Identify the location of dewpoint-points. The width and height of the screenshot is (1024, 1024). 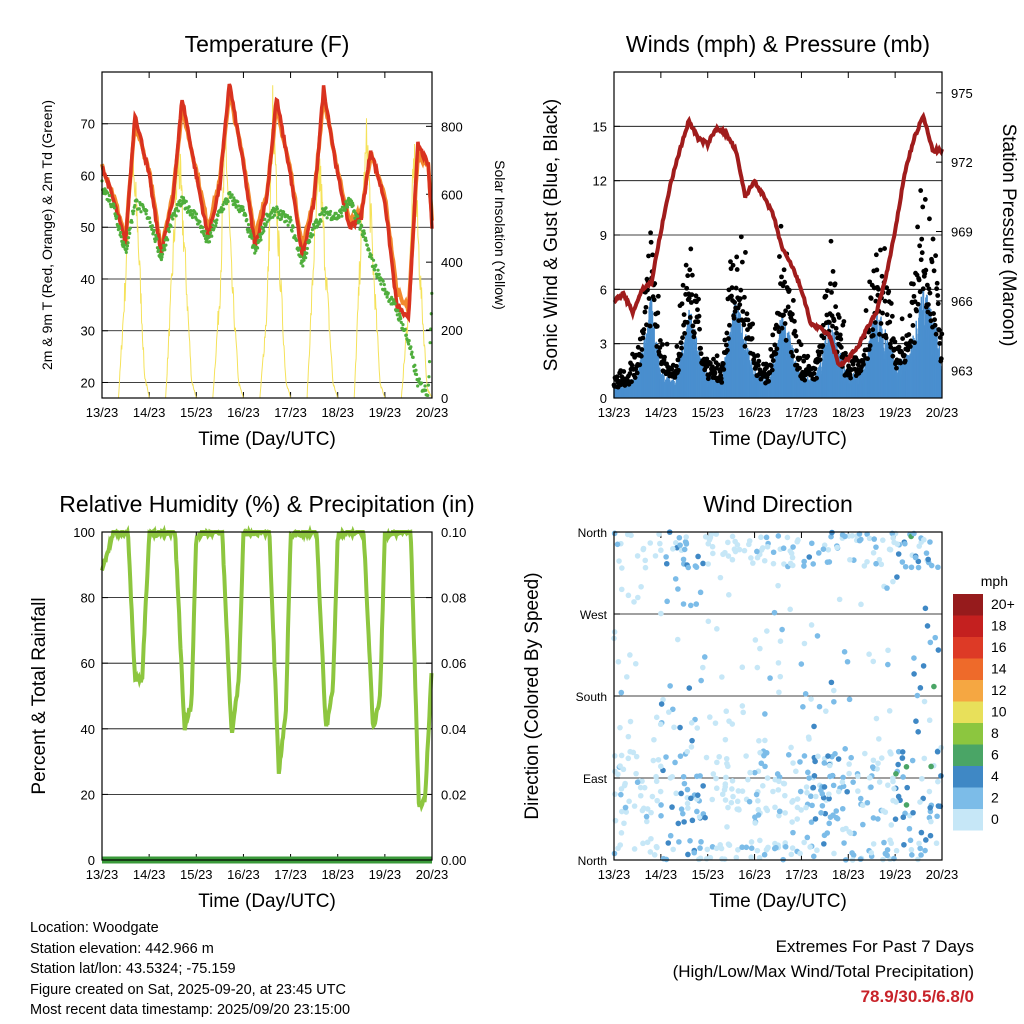
(267, 288).